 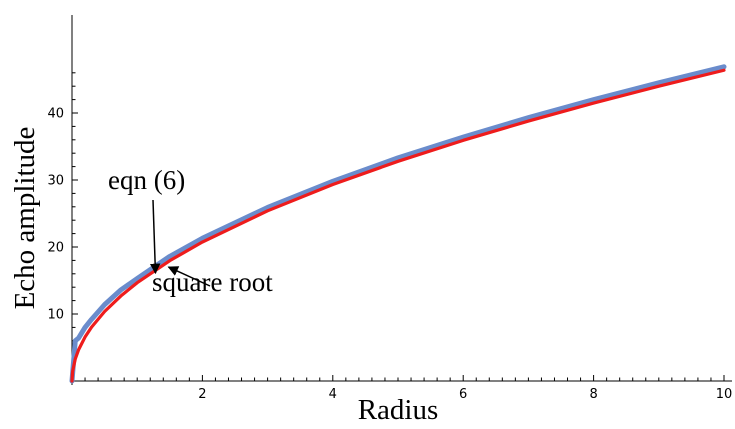 What do you see at coordinates (146, 180) in the screenshot?
I see `annotation-eqn-label: eqn (6)` at bounding box center [146, 180].